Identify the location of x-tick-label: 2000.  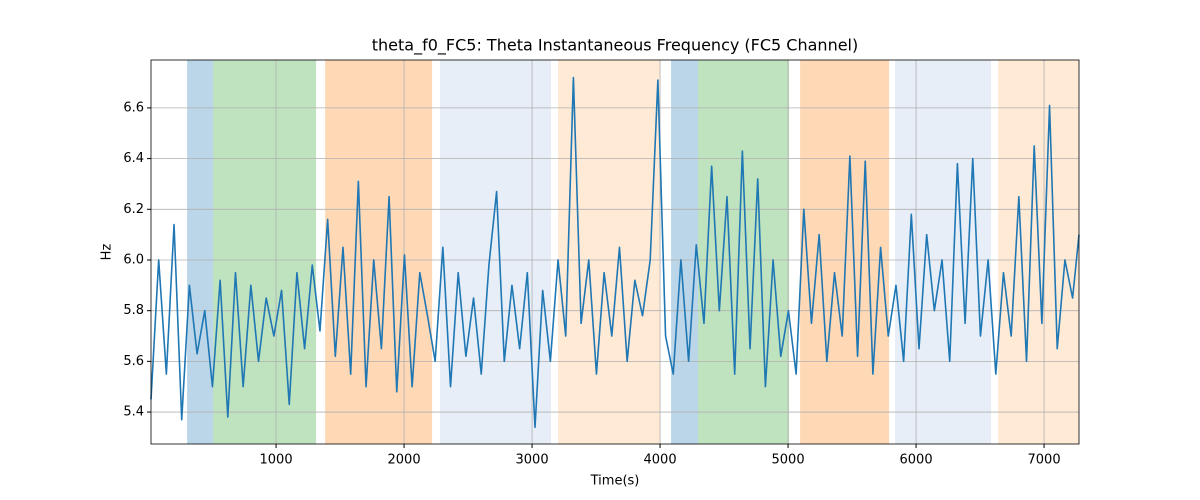
(404, 460).